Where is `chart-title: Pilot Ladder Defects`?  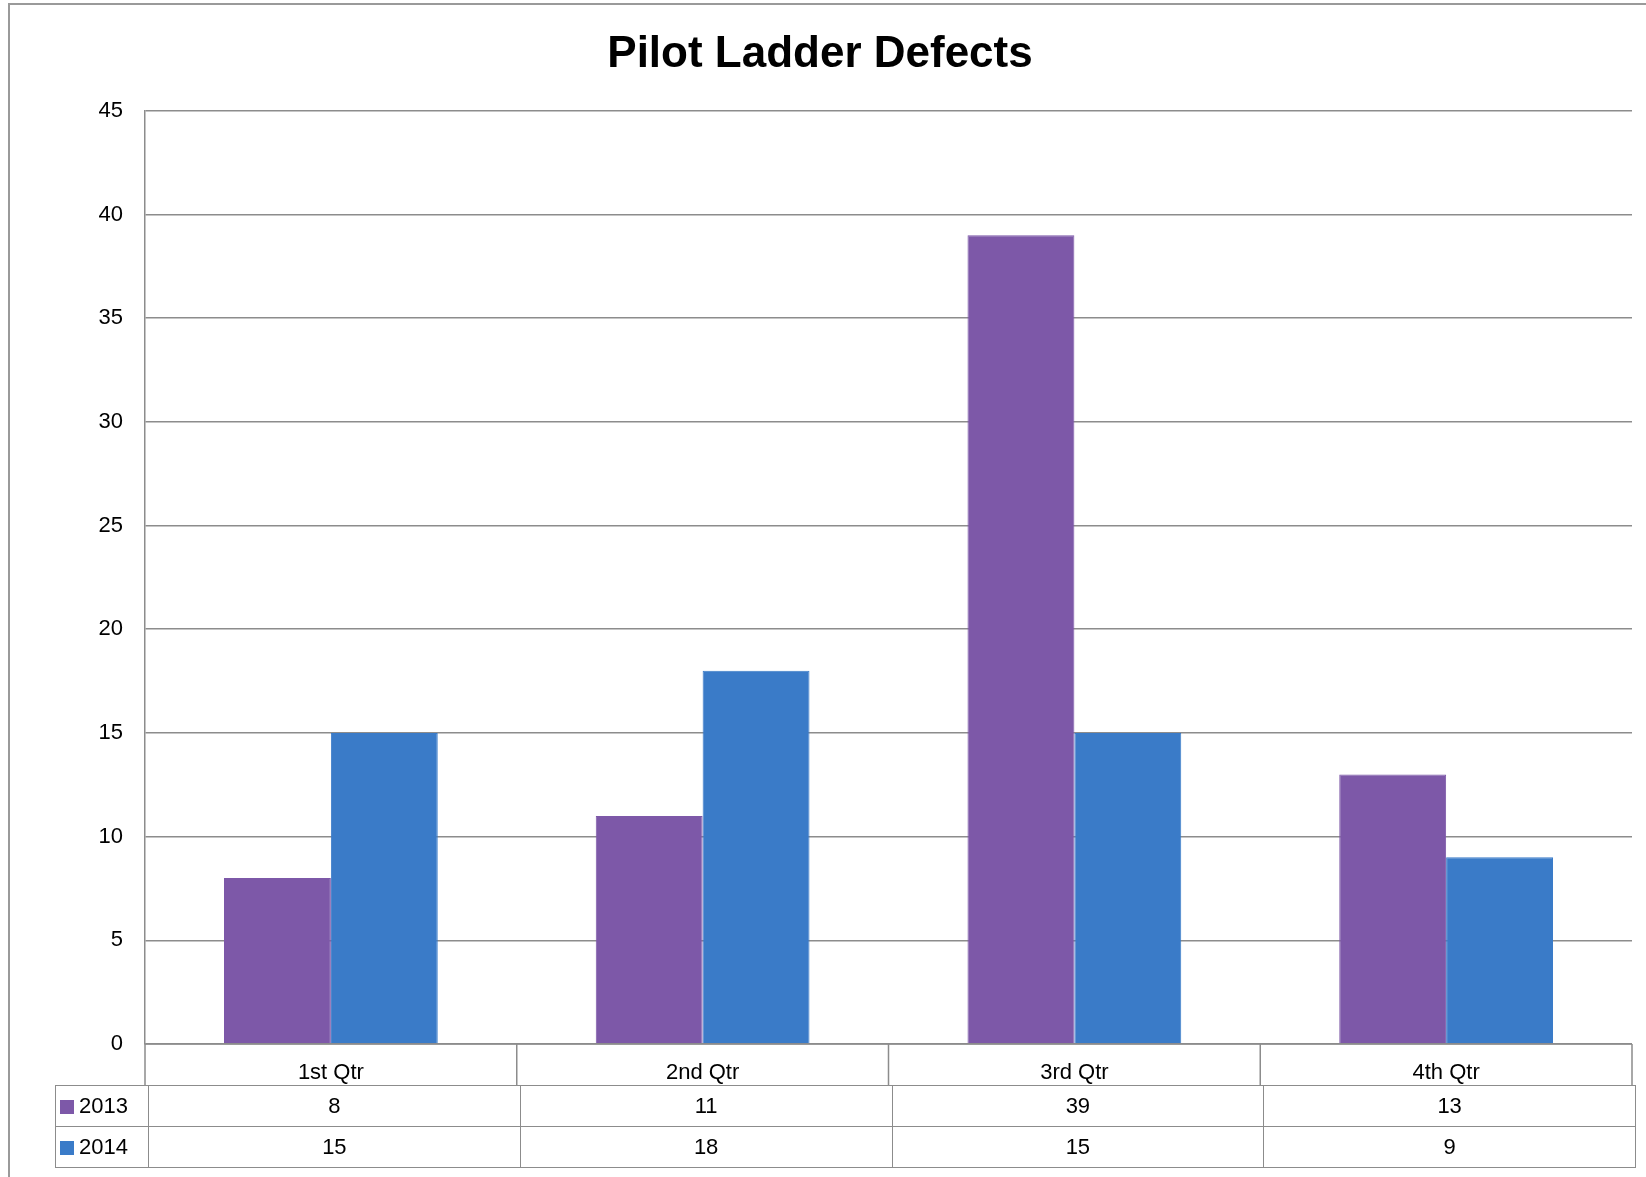 chart-title: Pilot Ladder Defects is located at coordinates (820, 51).